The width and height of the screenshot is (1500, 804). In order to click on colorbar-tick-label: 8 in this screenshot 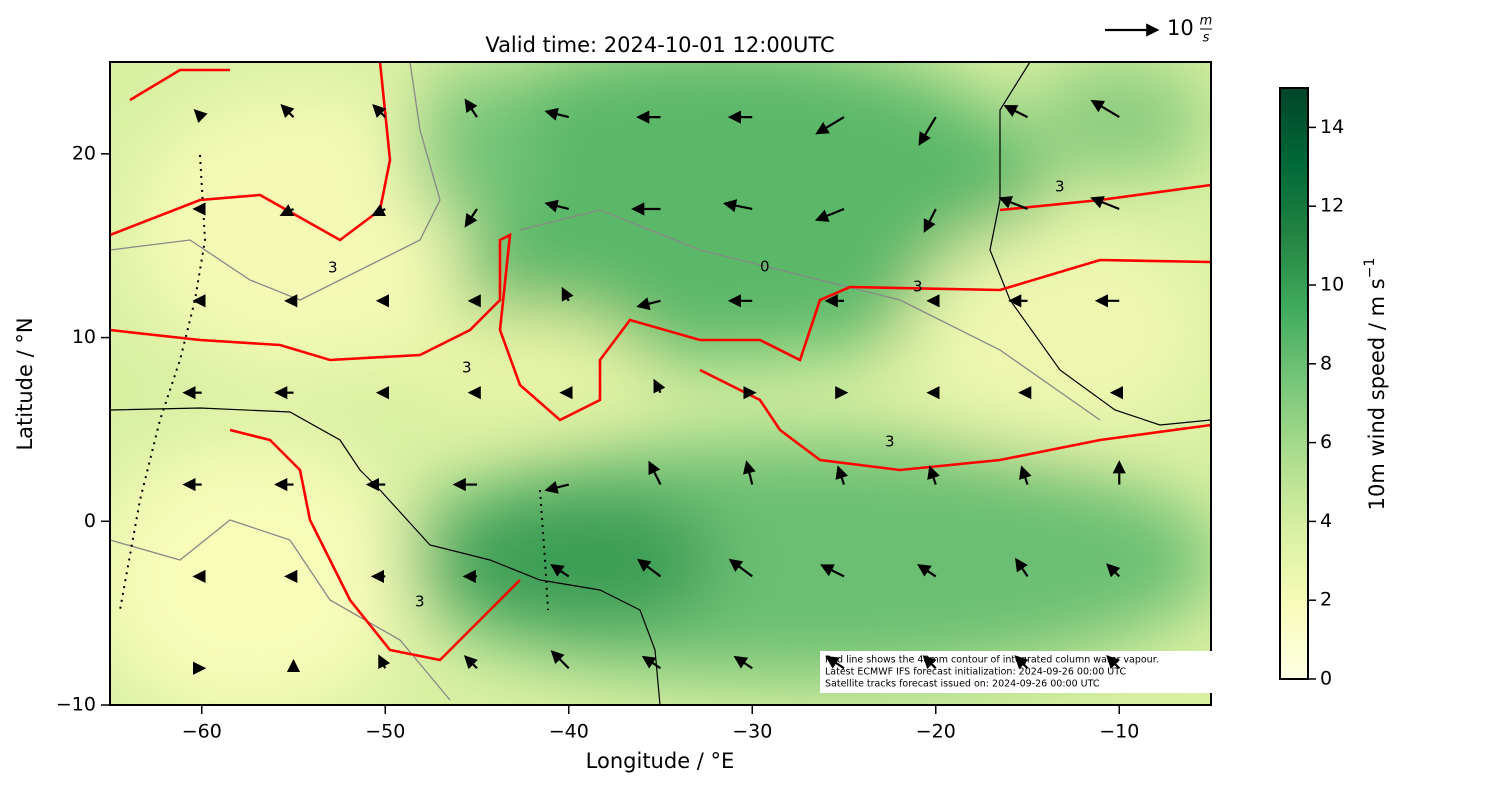, I will do `click(1326, 363)`.